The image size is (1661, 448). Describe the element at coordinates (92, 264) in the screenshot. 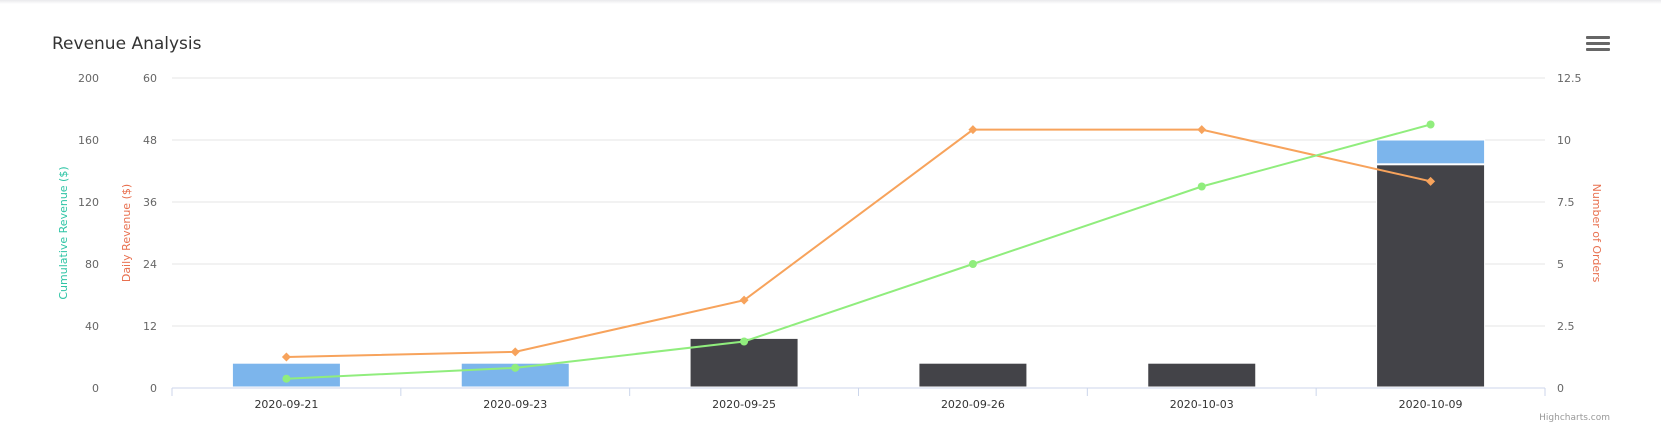

I see `cumulative-tick-label: 80` at that location.